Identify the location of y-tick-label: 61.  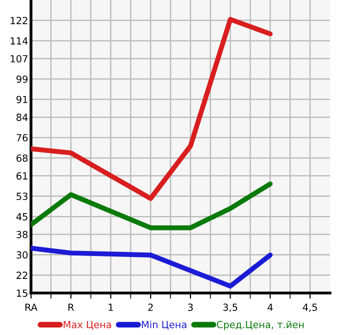
(22, 176).